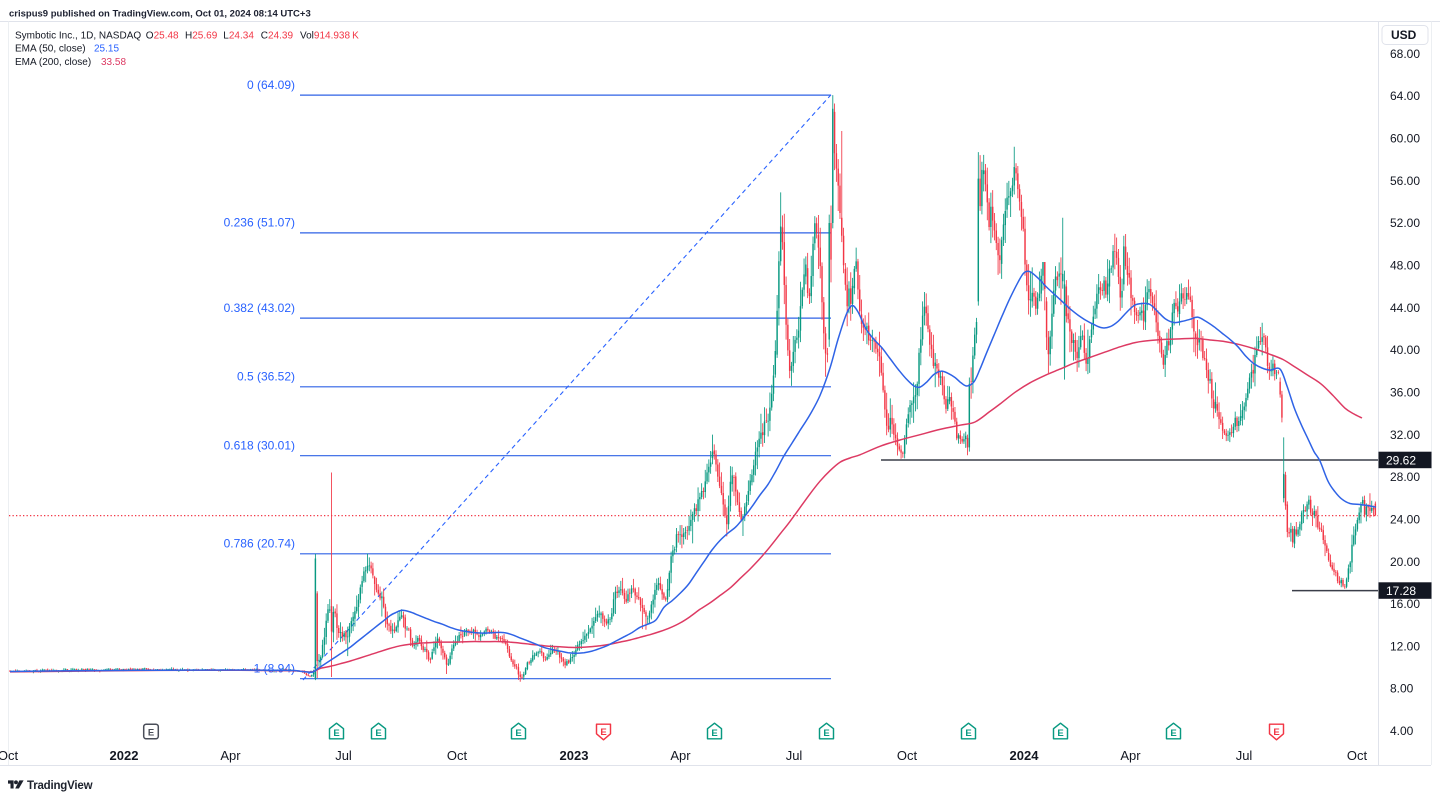 The image size is (1440, 799). What do you see at coordinates (1025, 755) in the screenshot?
I see `svg-text: 2024` at bounding box center [1025, 755].